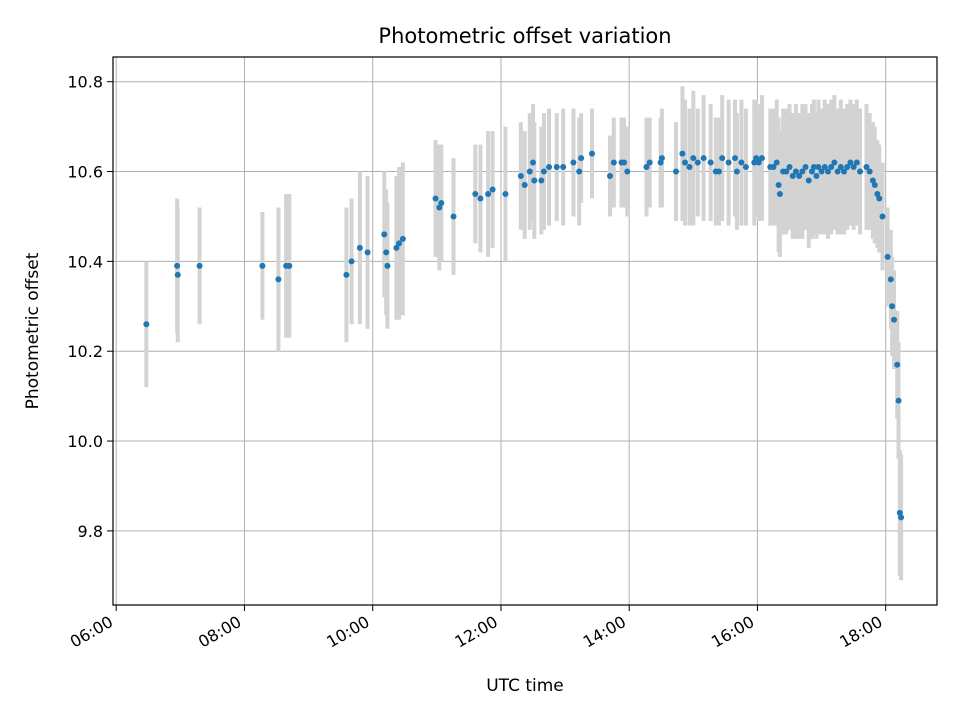 Image resolution: width=960 pixels, height=720 pixels. Describe the element at coordinates (525, 686) in the screenshot. I see `x-axis-label: UTC time` at that location.